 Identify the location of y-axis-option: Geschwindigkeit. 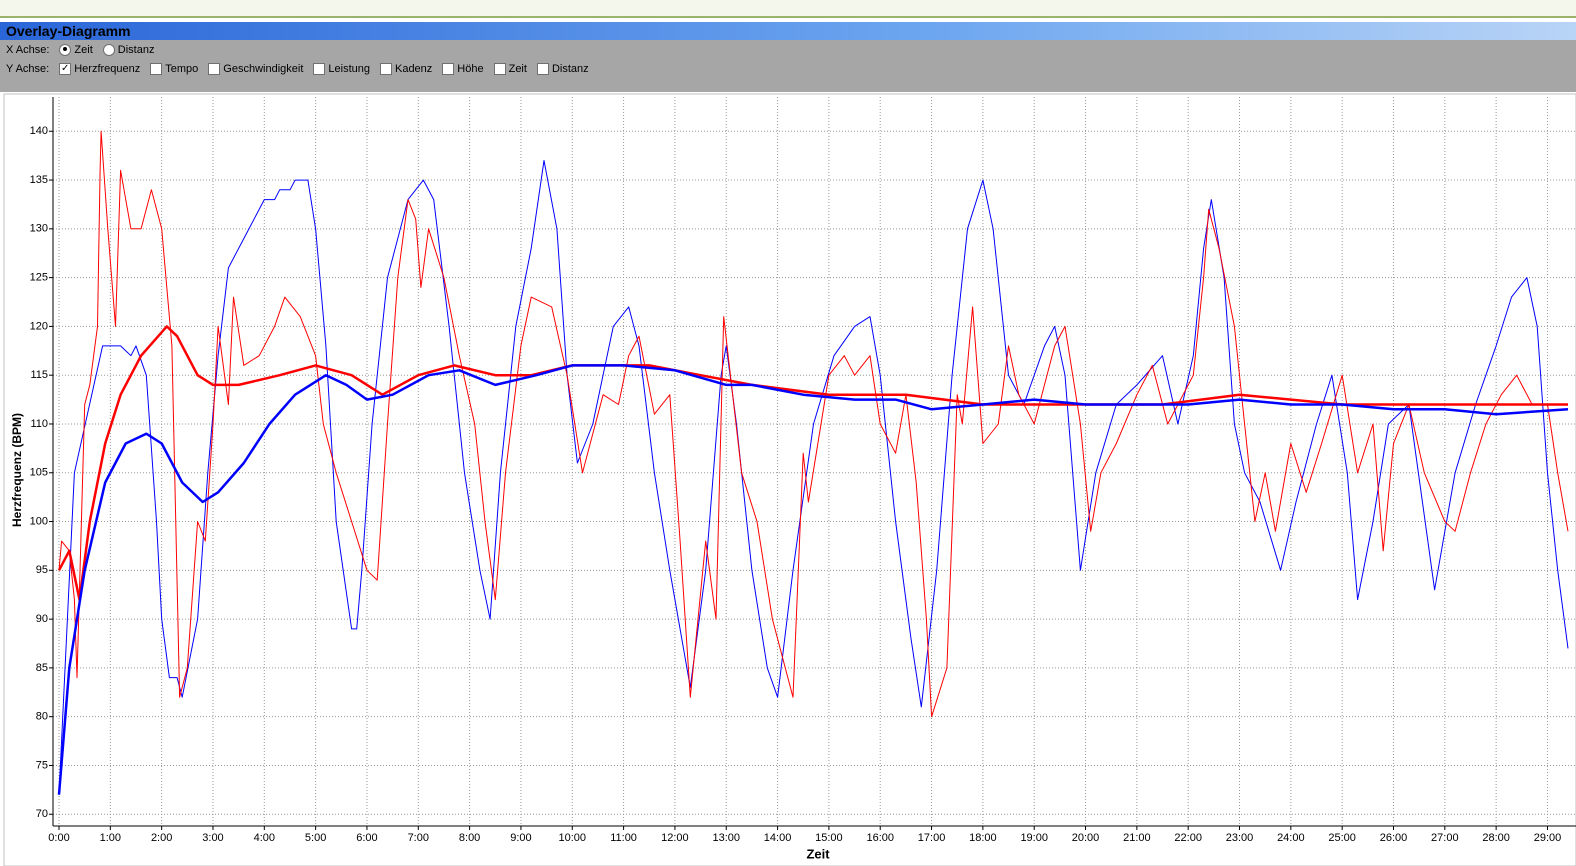
(255, 69).